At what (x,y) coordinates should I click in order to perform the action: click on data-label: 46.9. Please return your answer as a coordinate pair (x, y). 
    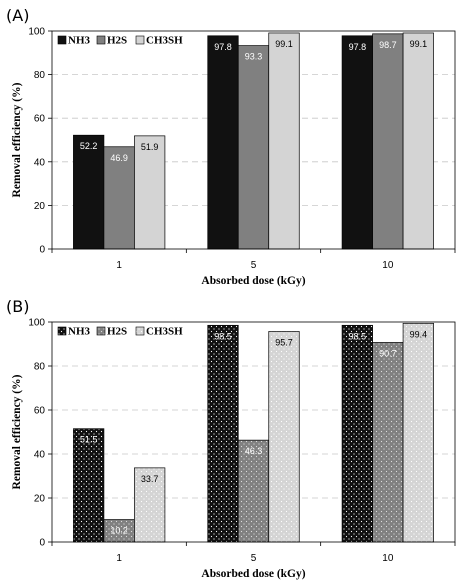
    Looking at the image, I should click on (119, 158).